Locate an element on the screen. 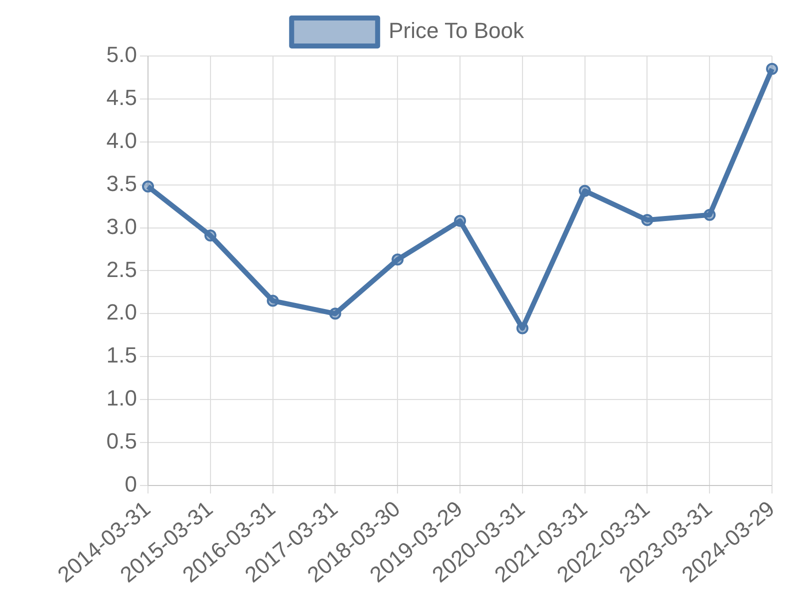  y-tick-label: 3.5 is located at coordinates (121, 183).